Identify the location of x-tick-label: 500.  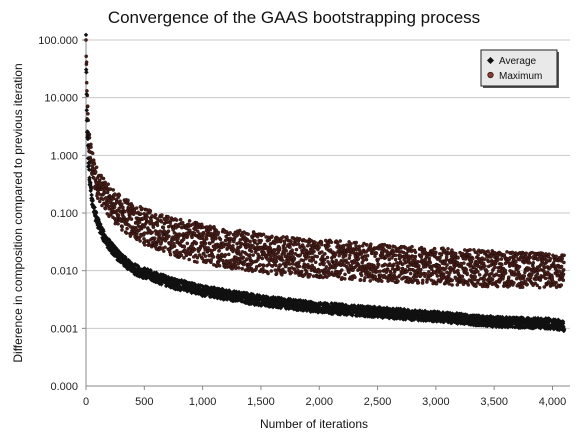
(144, 402).